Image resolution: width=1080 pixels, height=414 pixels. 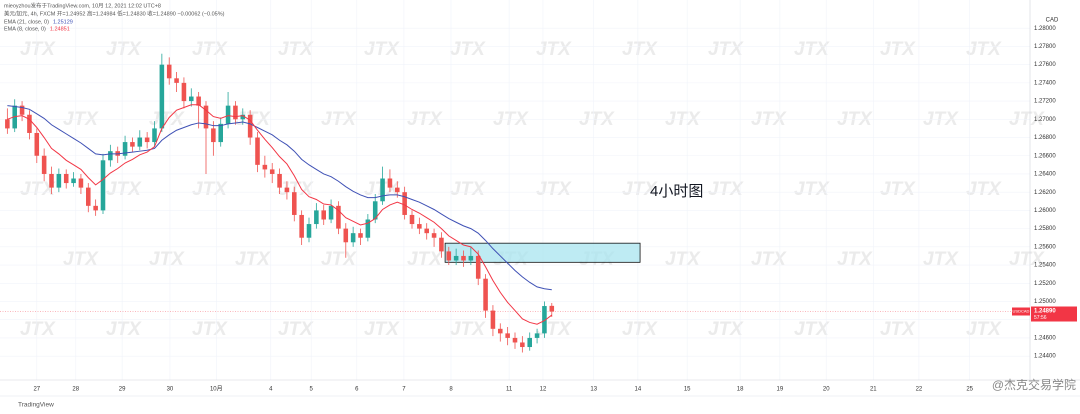 What do you see at coordinates (676, 191) in the screenshot?
I see `annotation: 4小时图` at bounding box center [676, 191].